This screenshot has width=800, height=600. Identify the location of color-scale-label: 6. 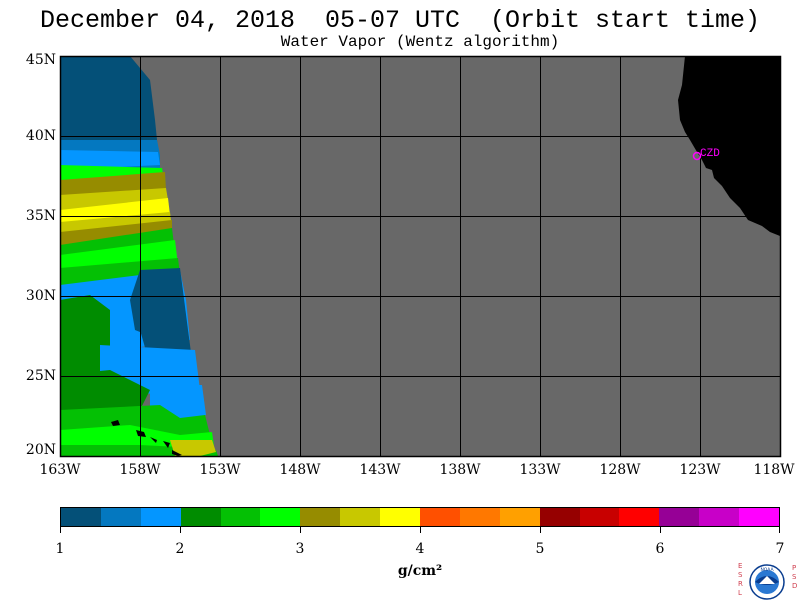
(660, 549).